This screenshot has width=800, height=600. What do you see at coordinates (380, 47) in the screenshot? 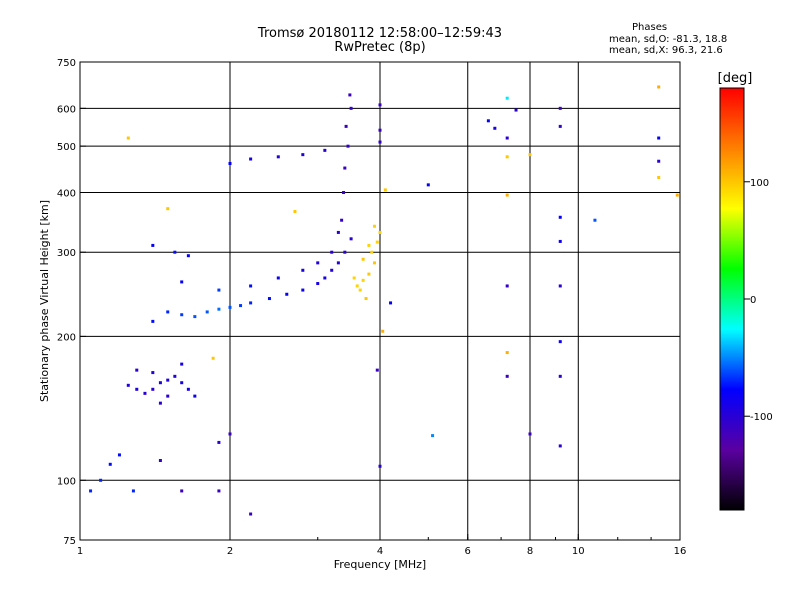
I see `chart-title-line2: RwPretec (8p)` at bounding box center [380, 47].